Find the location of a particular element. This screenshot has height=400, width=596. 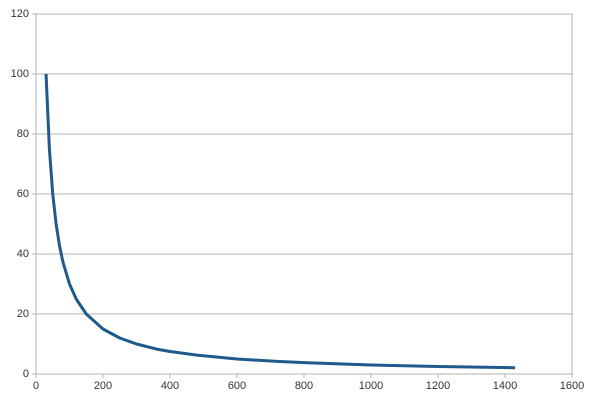

x-tick-label: 1000 is located at coordinates (371, 386).